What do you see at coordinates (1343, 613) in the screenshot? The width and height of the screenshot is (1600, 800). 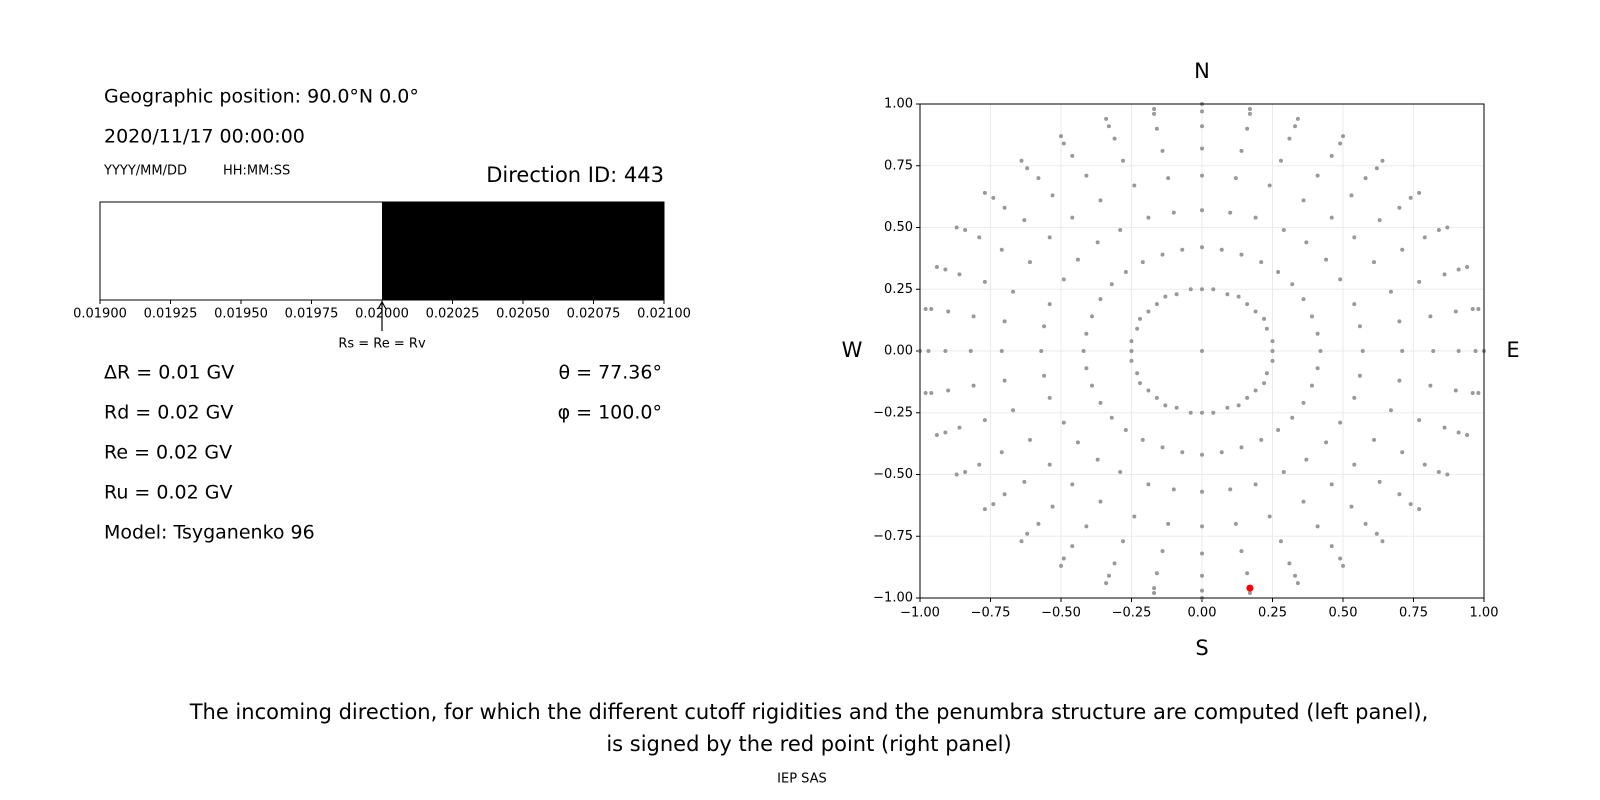 I see `x-tick-label: 0.50` at bounding box center [1343, 613].